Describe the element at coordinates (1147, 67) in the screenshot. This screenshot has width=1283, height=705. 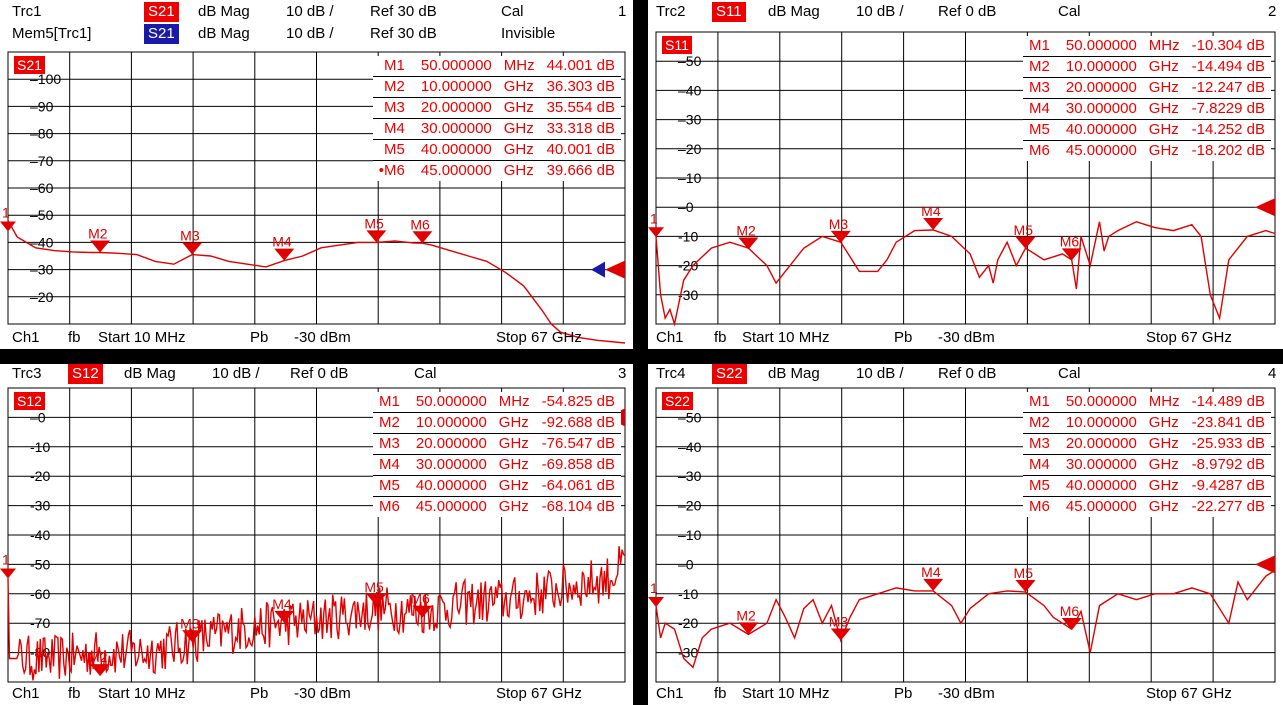
I see `marker-row: M2 10.000000 GHz -14.494 dB` at that location.